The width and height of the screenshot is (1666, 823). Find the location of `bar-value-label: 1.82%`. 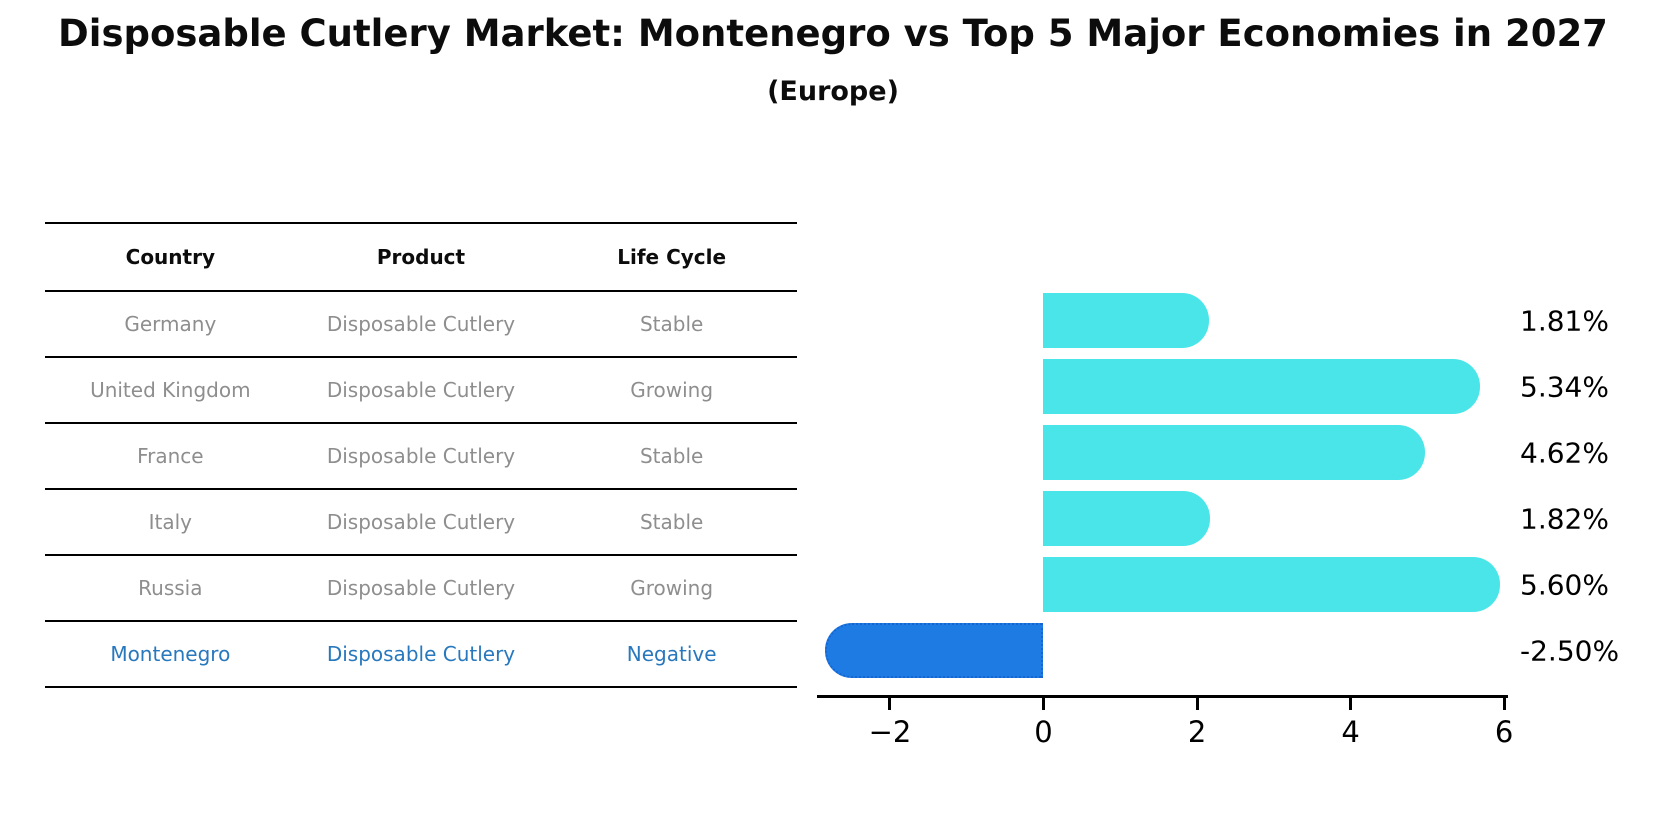

bar-value-label: 1.82% is located at coordinates (1564, 518).